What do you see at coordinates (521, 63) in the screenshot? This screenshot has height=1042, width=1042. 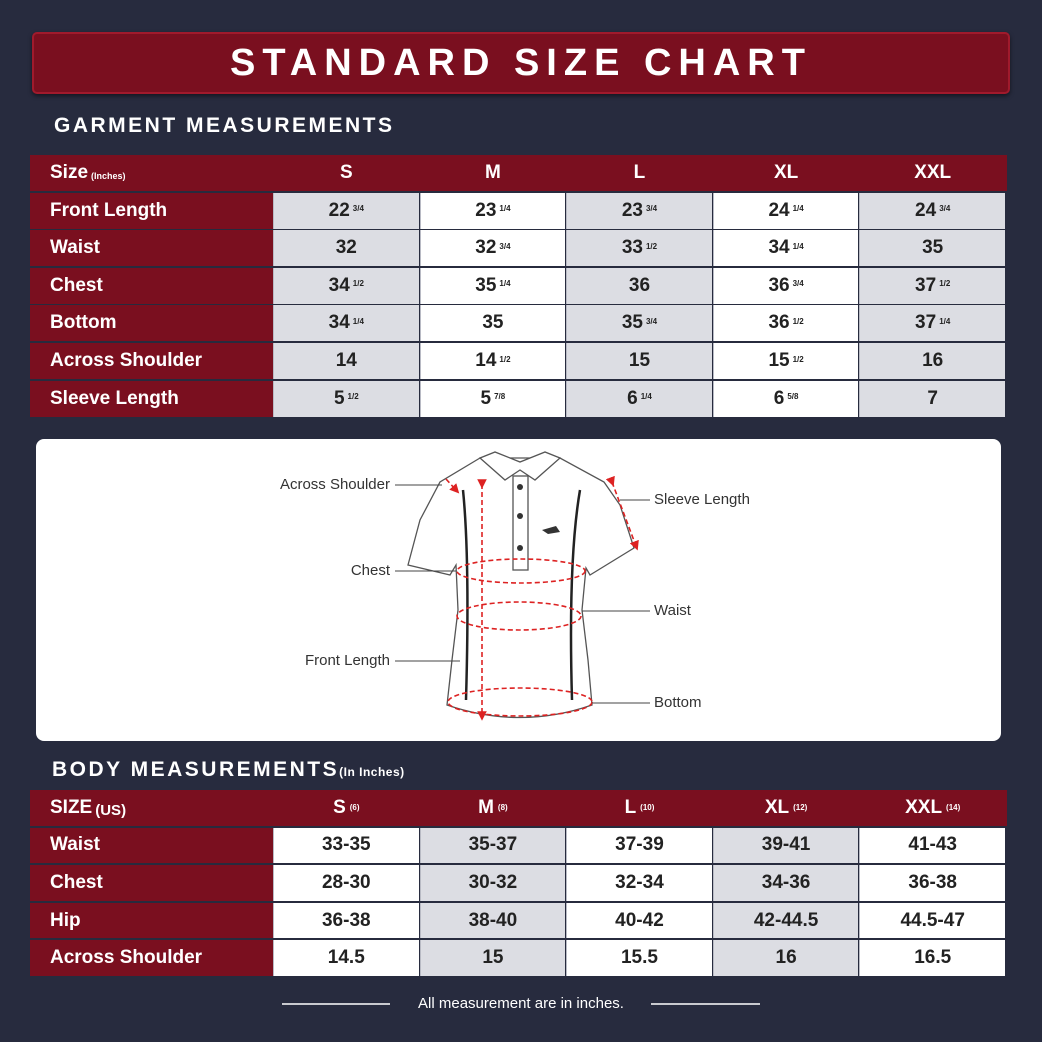 I see `title: STANDARD SIZE CHART` at bounding box center [521, 63].